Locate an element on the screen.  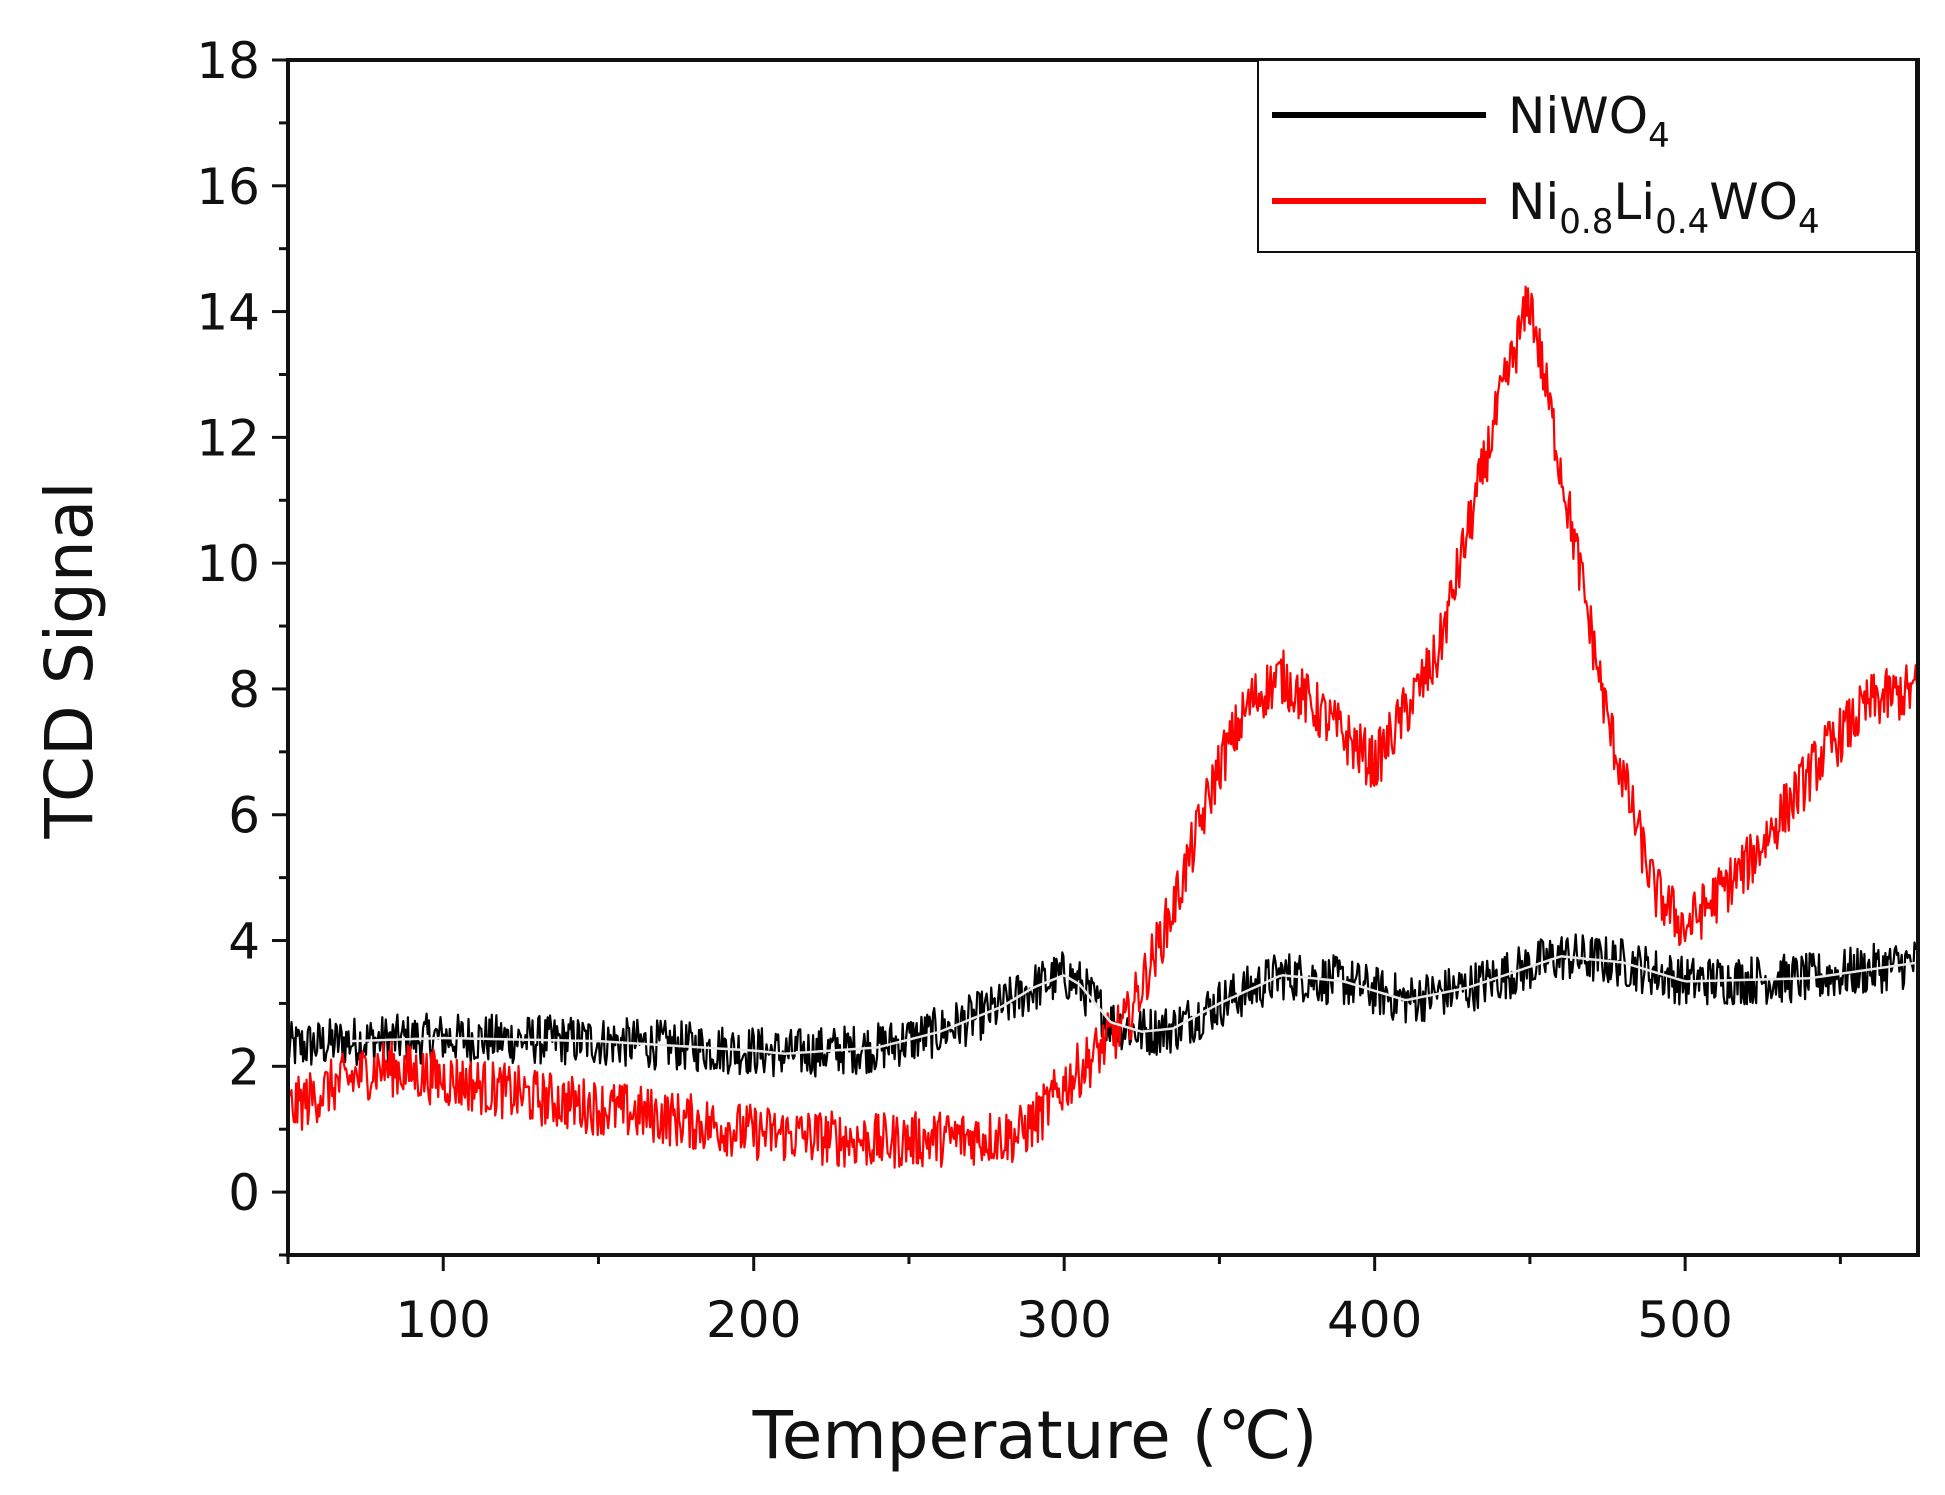
legend-label-part: WO is located at coordinates (1753, 202).